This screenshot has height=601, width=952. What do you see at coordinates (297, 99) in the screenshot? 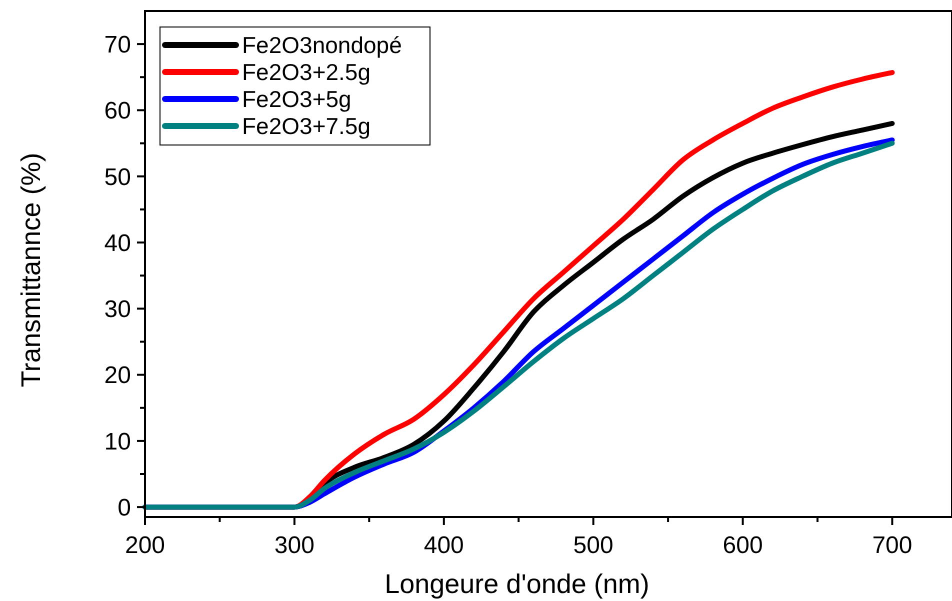
I see `legend-label: Fe2O3+5g` at bounding box center [297, 99].